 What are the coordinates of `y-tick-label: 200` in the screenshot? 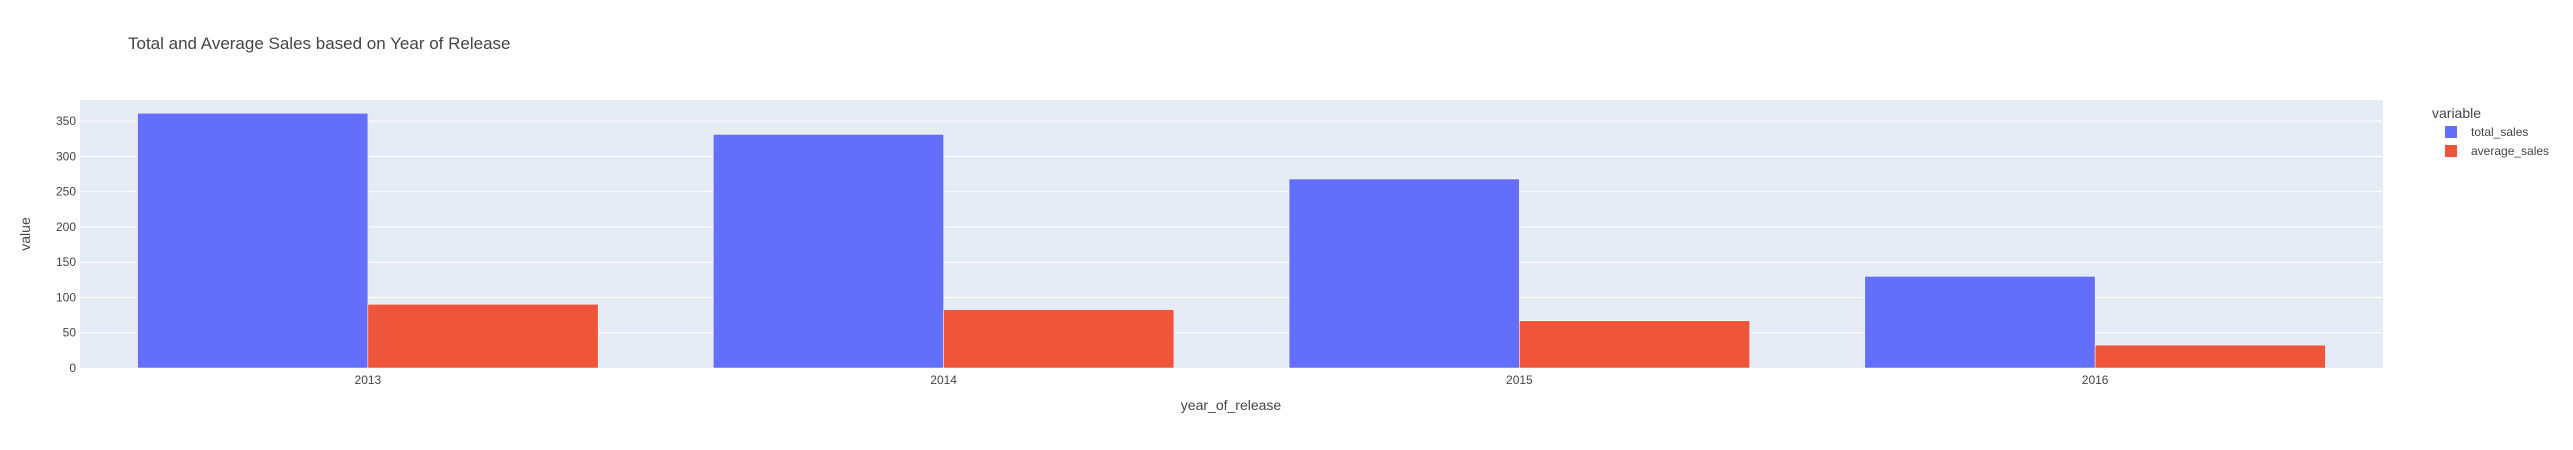 It's located at (66, 227).